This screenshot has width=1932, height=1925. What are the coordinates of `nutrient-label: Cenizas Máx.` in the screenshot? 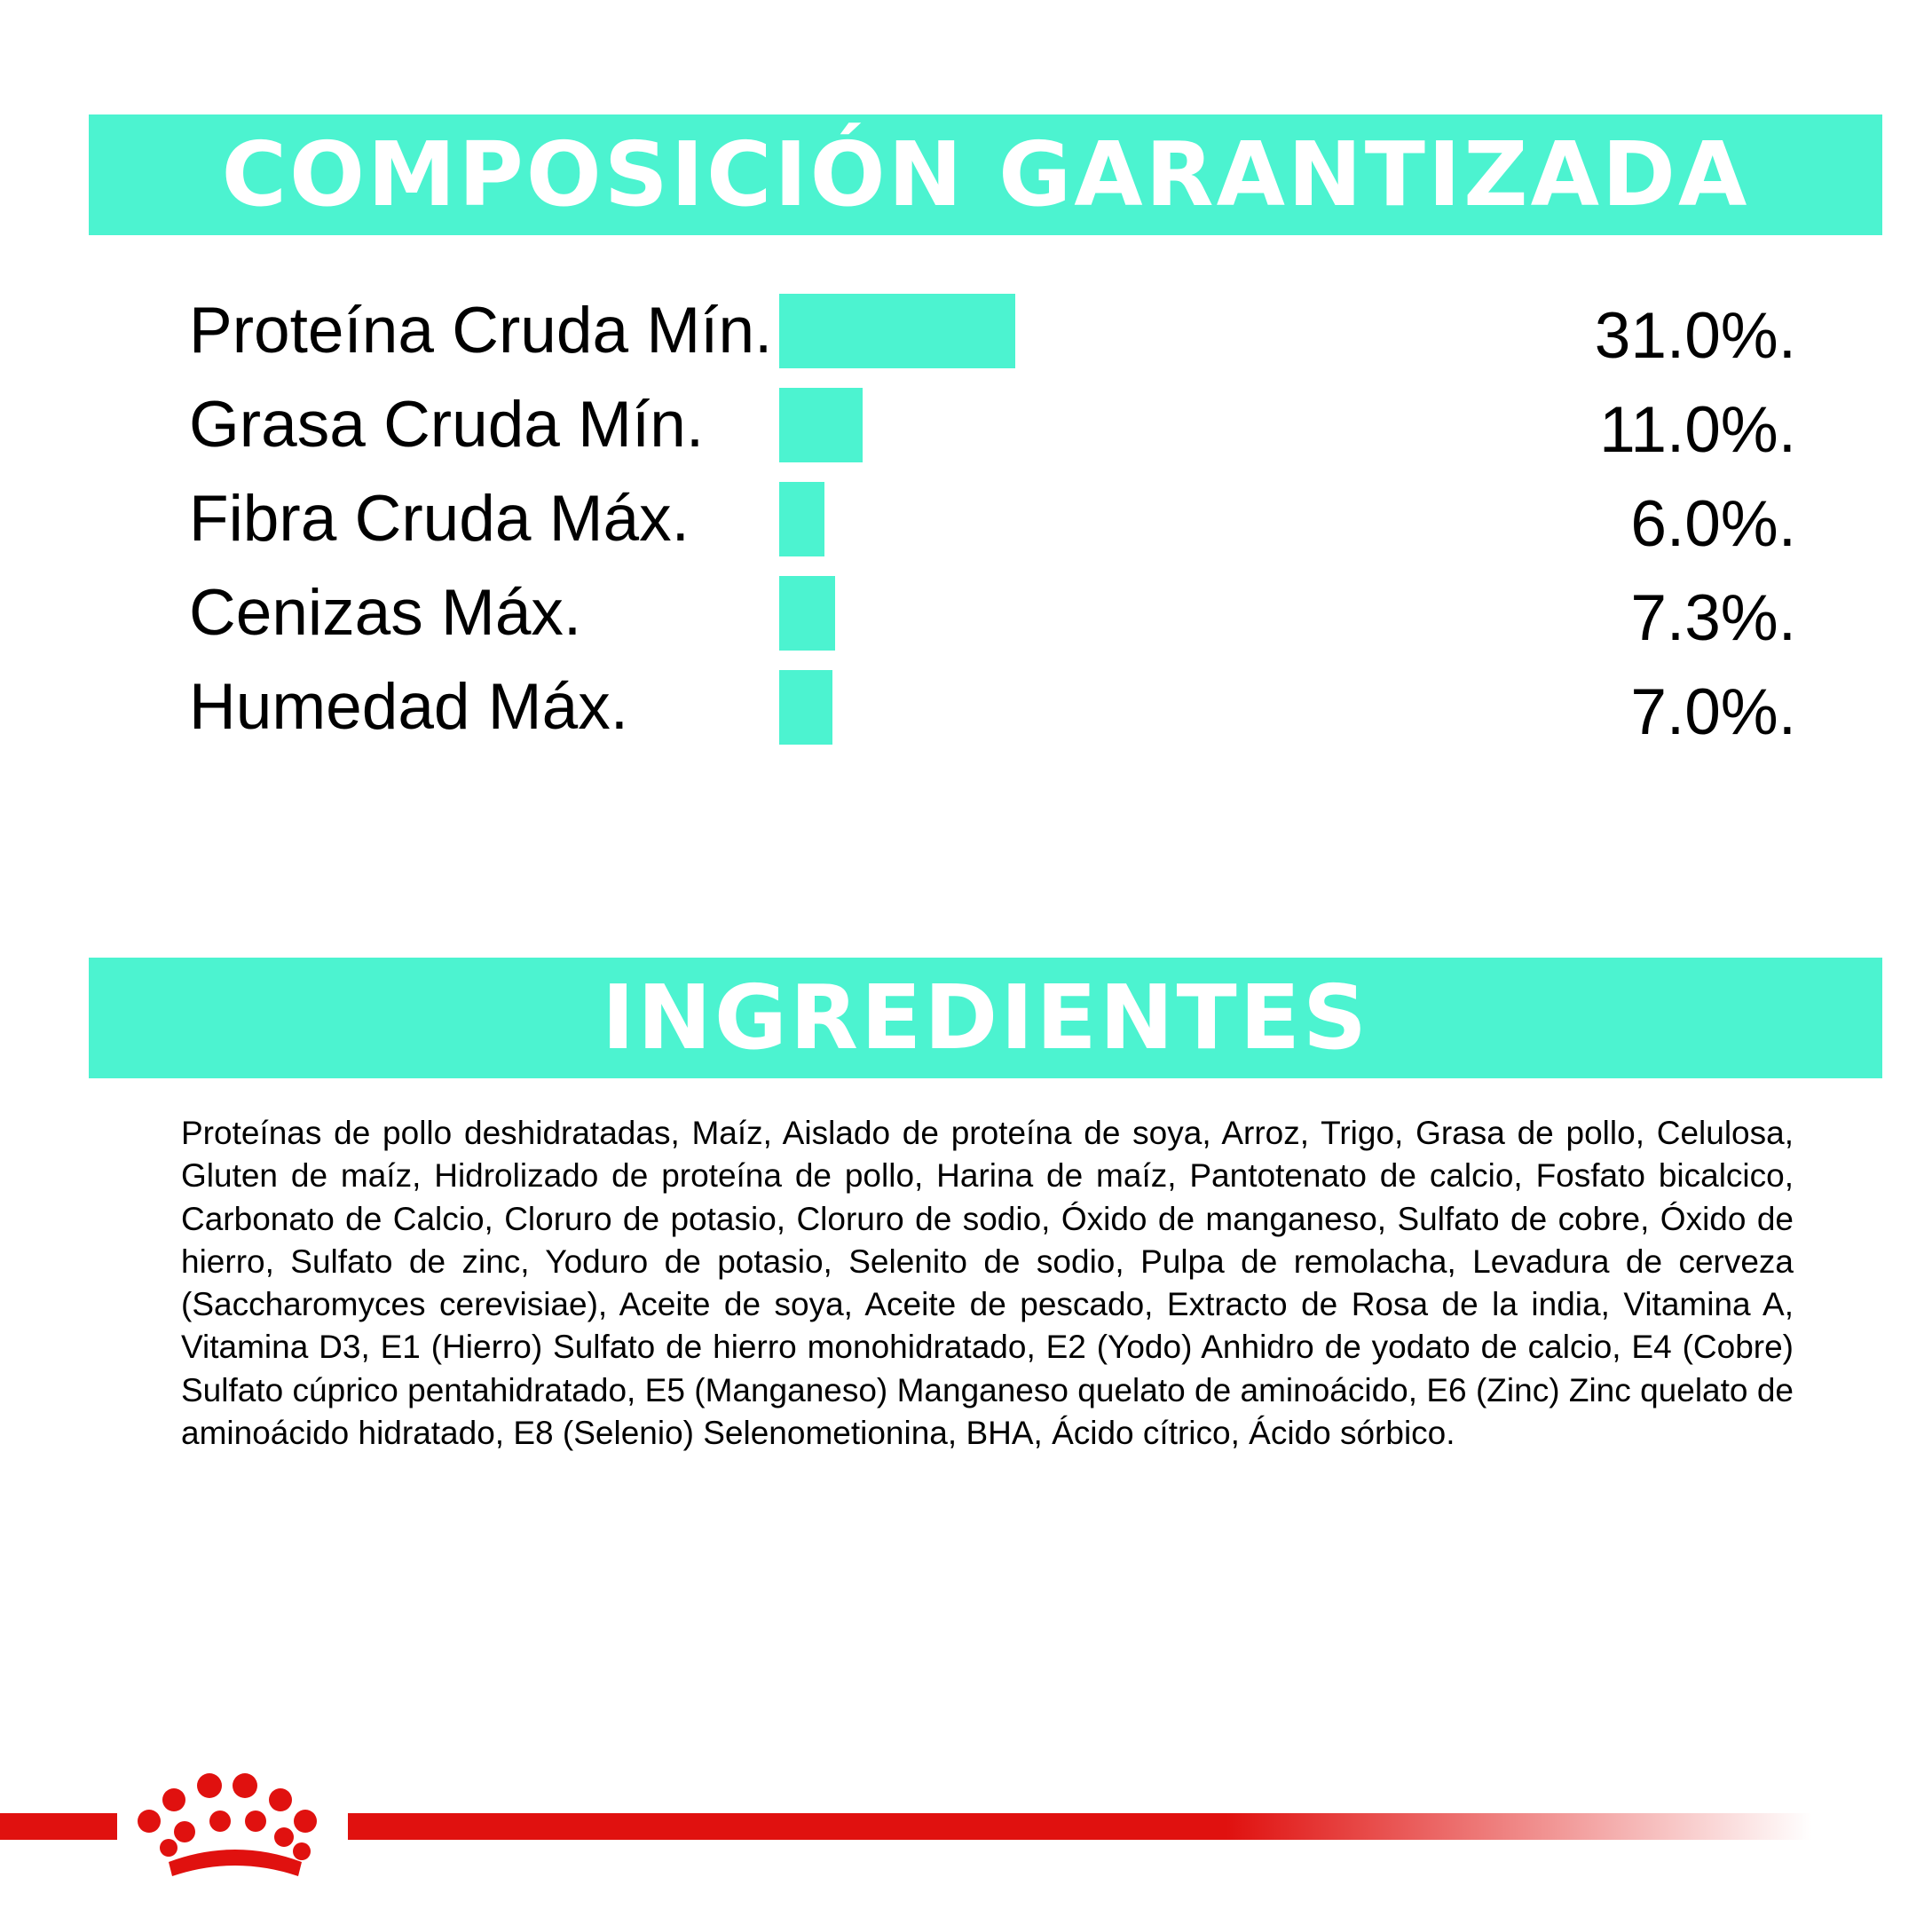 It's located at (385, 613).